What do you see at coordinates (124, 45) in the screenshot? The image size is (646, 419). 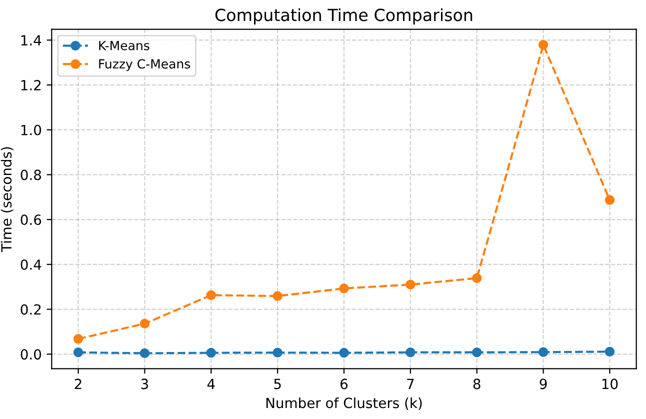 I see `legend-label: K-Means` at bounding box center [124, 45].